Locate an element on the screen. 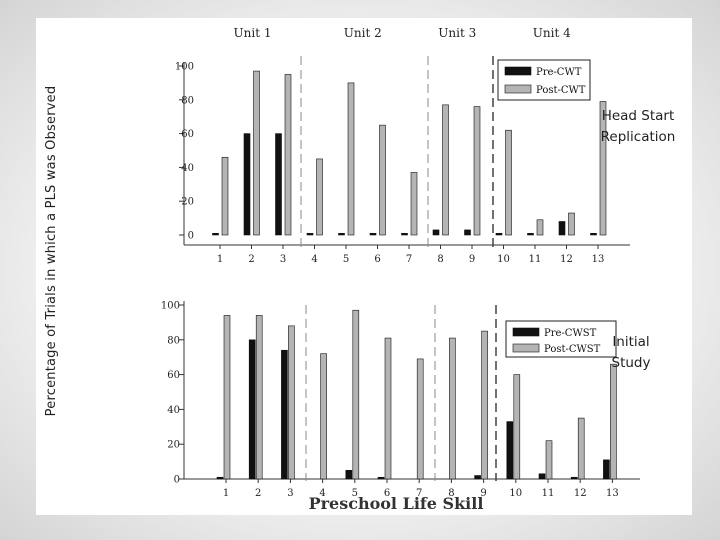  bottom-x-tick-label: 12 is located at coordinates (580, 493).